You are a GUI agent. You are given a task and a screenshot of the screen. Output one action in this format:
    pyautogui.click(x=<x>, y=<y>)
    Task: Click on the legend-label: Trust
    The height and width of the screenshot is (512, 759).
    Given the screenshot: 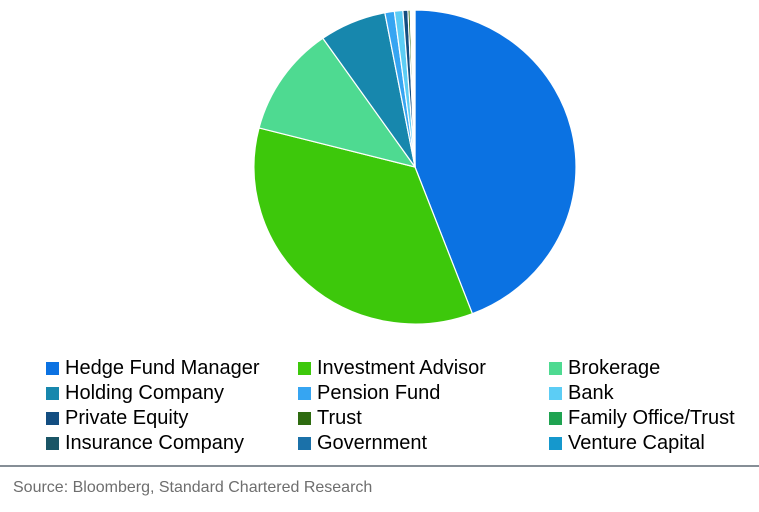 What is the action you would take?
    pyautogui.click(x=339, y=418)
    